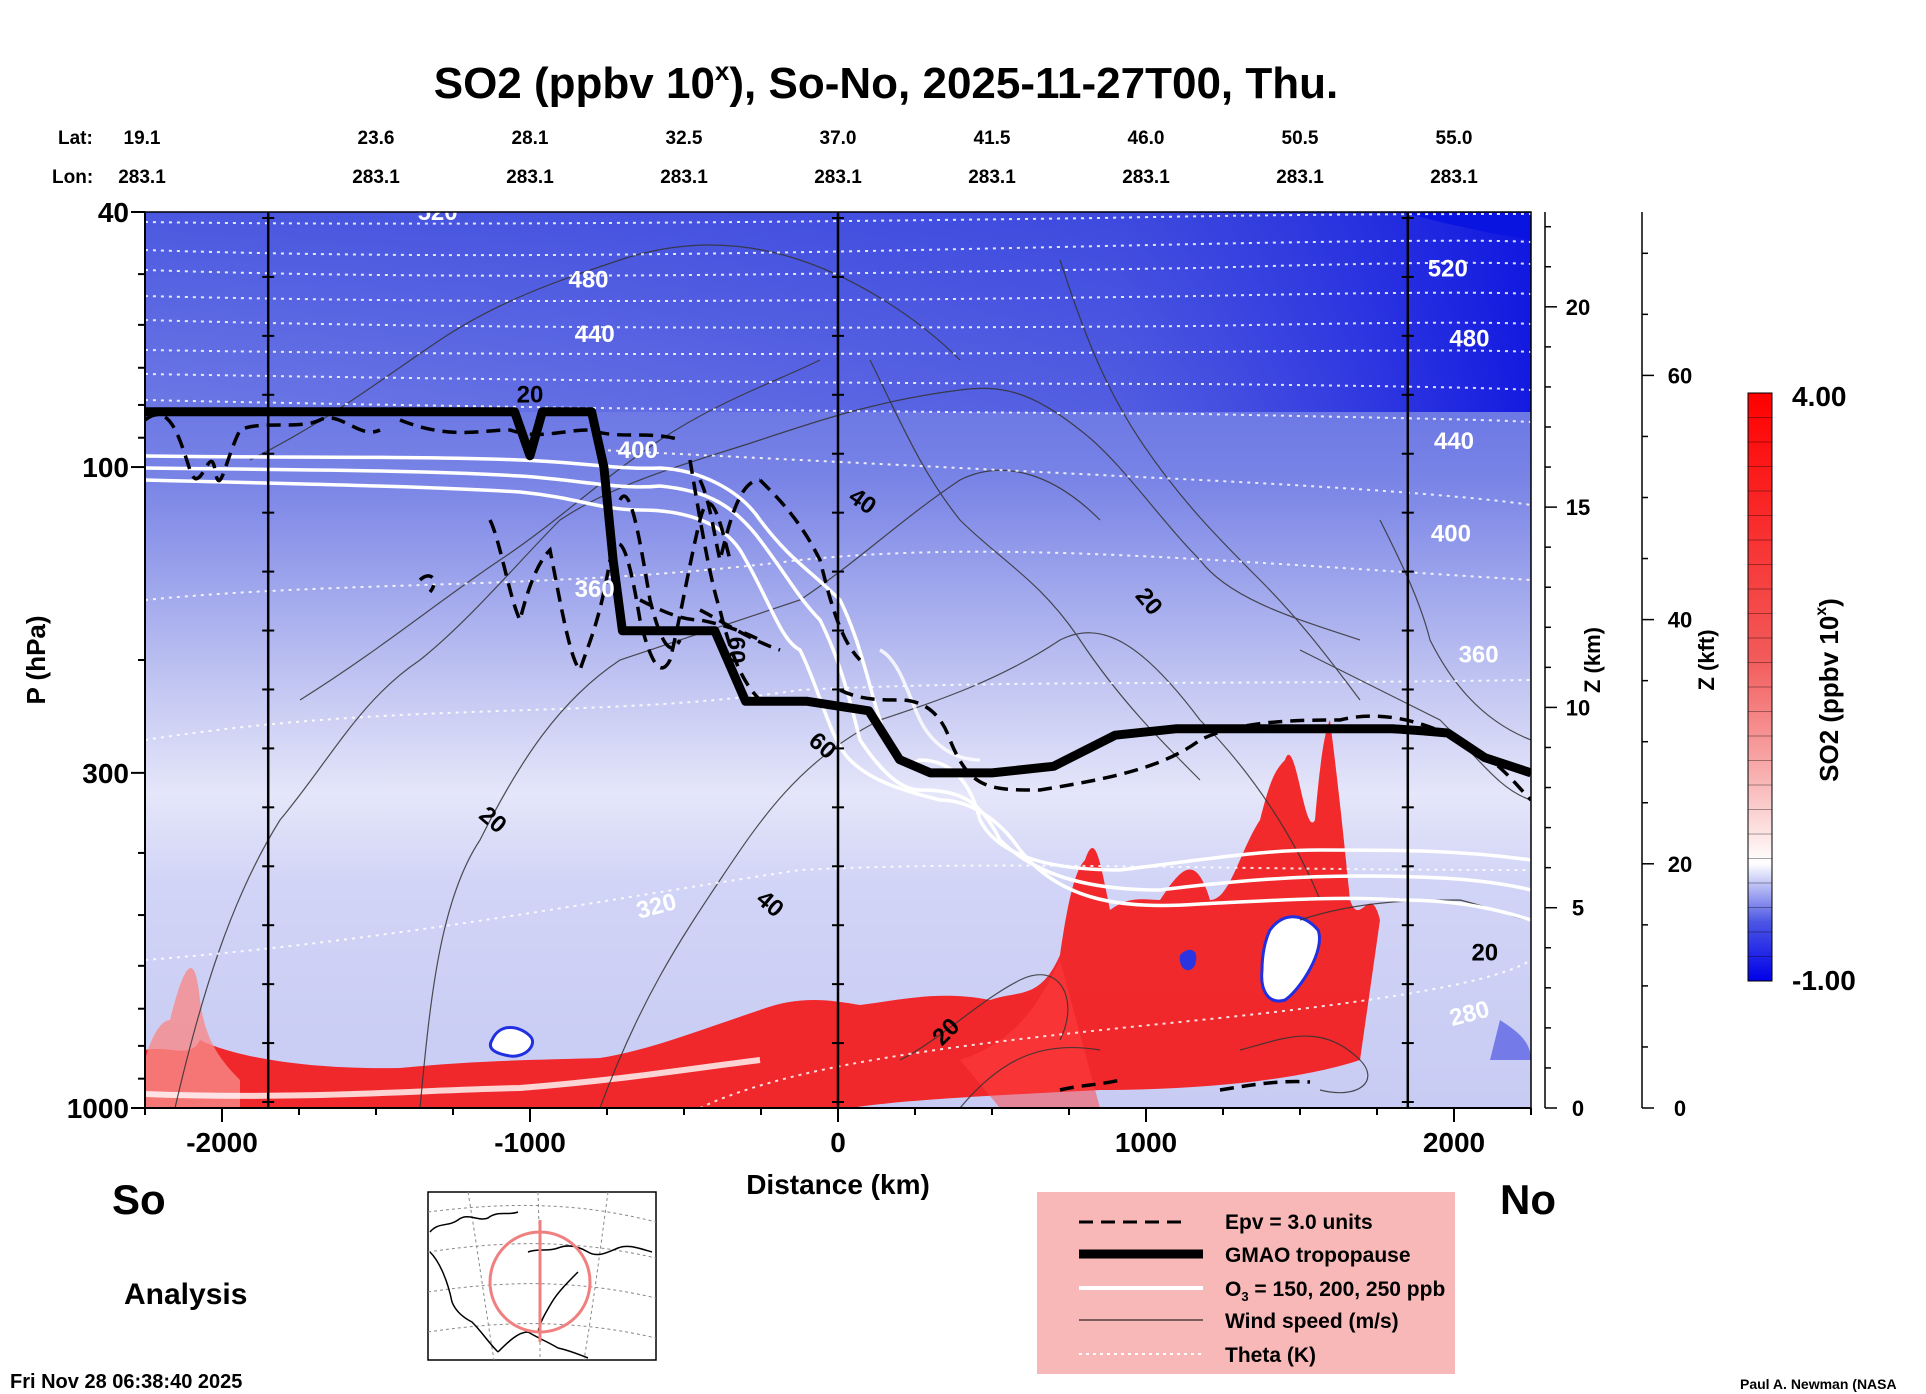 The height and width of the screenshot is (1394, 1926). What do you see at coordinates (530, 138) in the screenshot?
I see `lat-value: 28.1` at bounding box center [530, 138].